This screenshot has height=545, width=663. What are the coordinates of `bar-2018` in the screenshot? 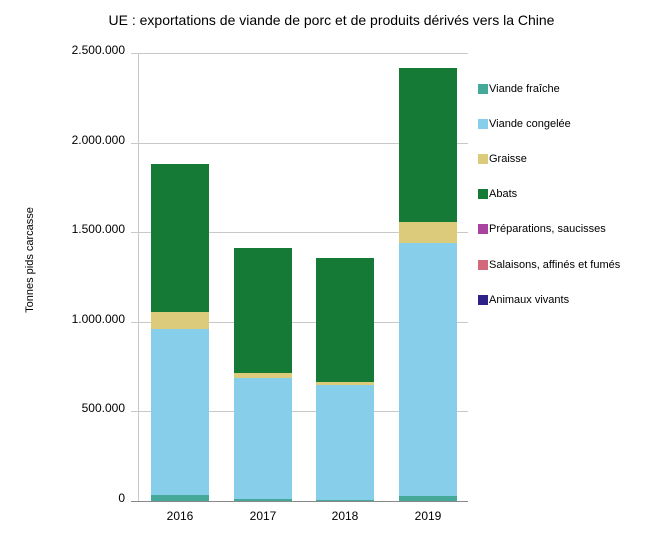 It's located at (345, 379).